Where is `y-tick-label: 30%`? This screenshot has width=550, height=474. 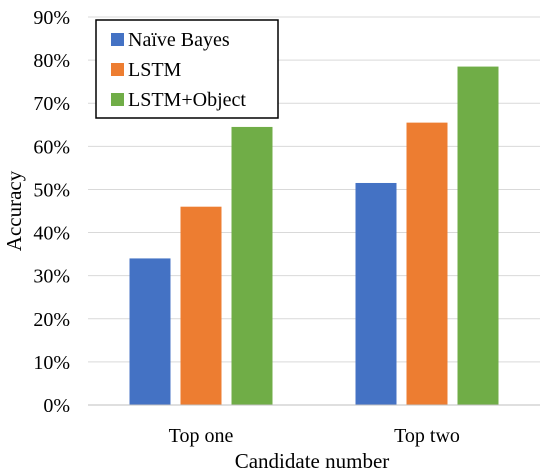 y-tick-label: 30% is located at coordinates (51, 277).